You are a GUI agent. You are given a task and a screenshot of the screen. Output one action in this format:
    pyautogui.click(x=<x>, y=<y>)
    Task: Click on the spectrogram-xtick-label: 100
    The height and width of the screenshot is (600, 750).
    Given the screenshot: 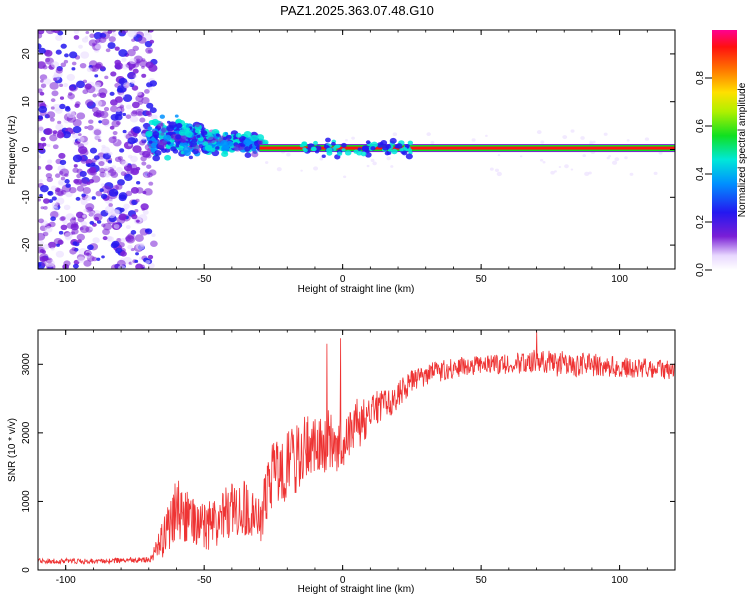 What is the action you would take?
    pyautogui.click(x=619, y=279)
    